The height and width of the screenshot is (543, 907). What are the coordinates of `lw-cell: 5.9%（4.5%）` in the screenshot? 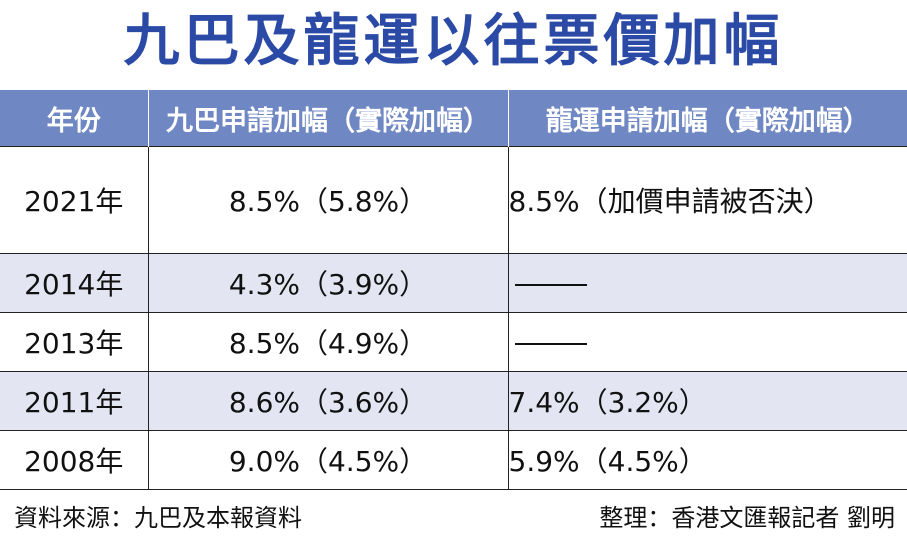 It's located at (707, 460).